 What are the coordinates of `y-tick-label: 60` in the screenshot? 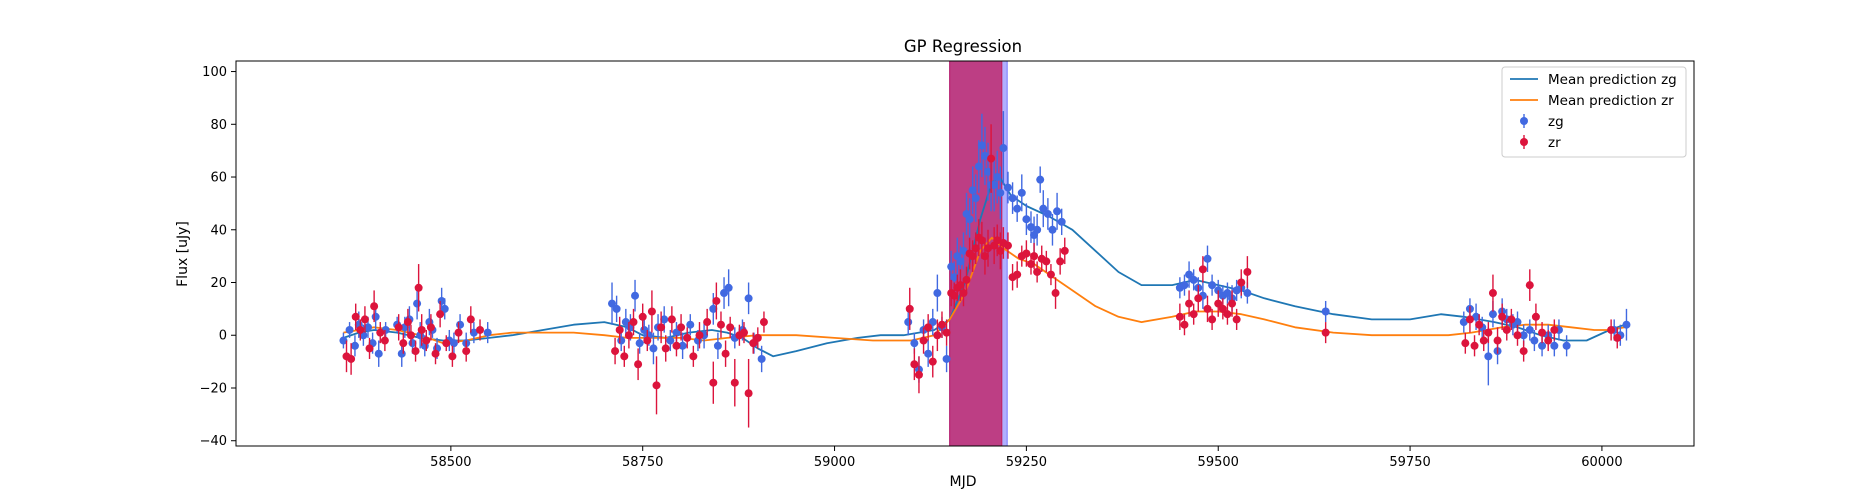 It's located at (218, 178).